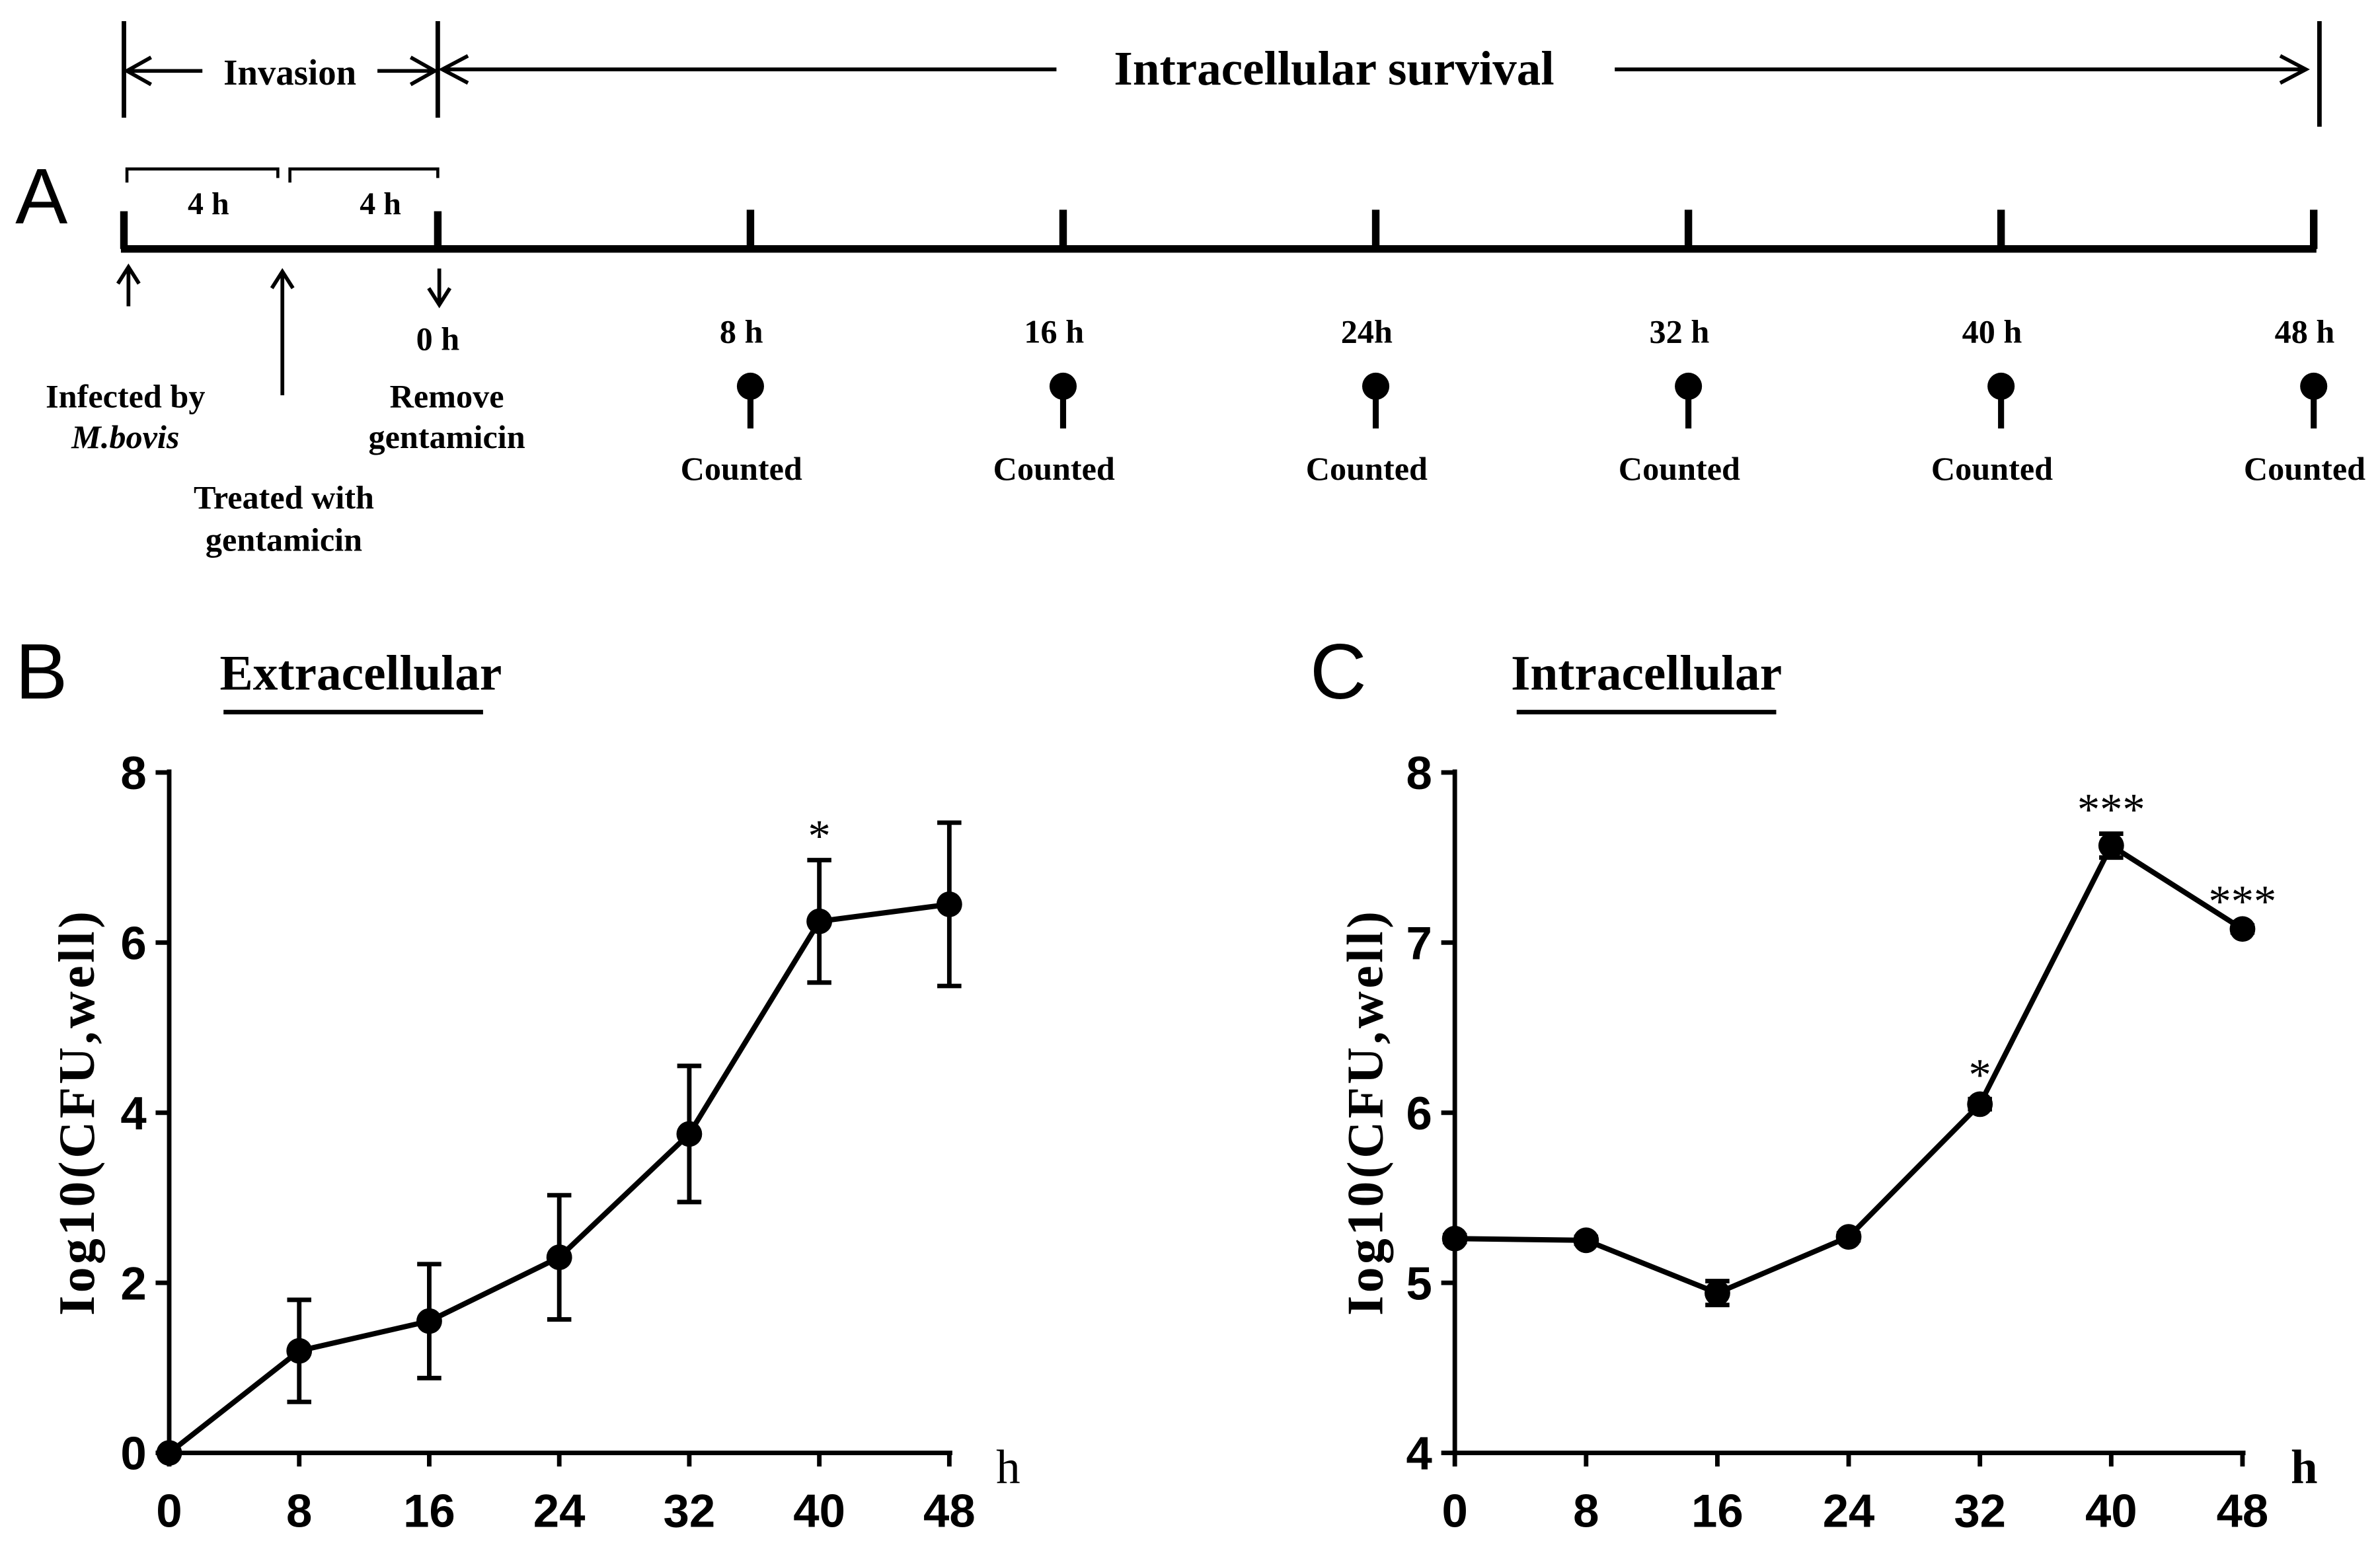  Describe the element at coordinates (447, 395) in the screenshot. I see `remove-label-line1: Remove` at that location.